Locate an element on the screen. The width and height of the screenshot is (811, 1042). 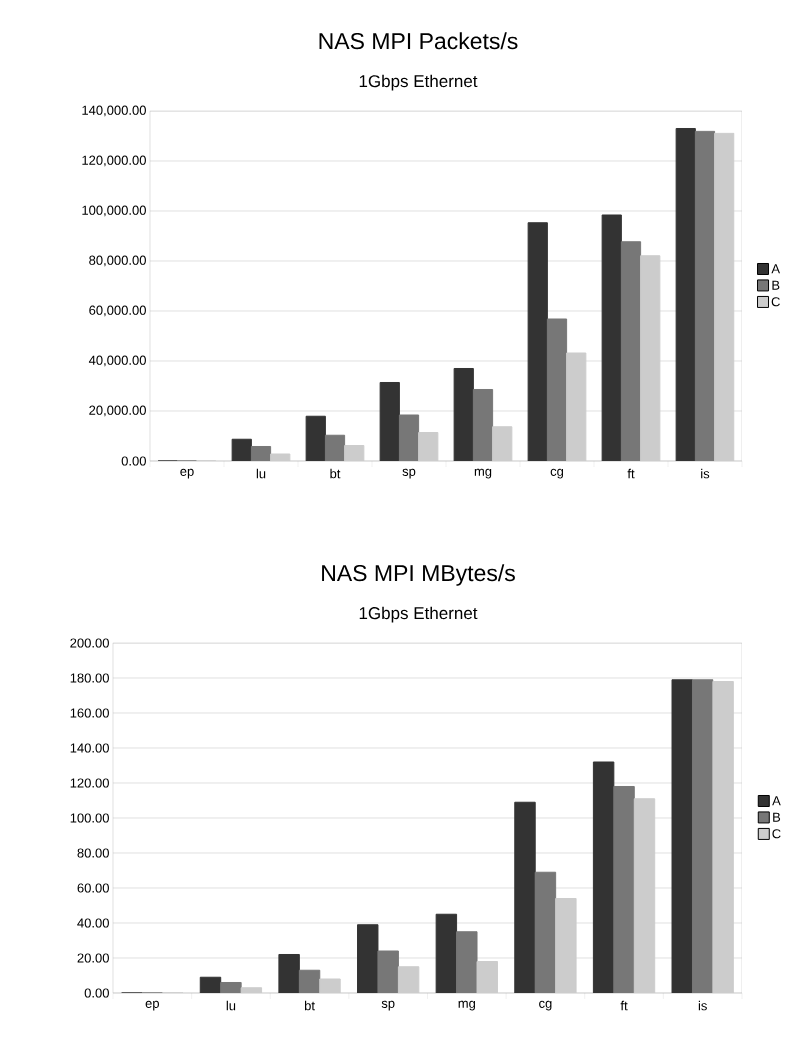
y-tick-label: 120,000.00 is located at coordinates (114, 161).